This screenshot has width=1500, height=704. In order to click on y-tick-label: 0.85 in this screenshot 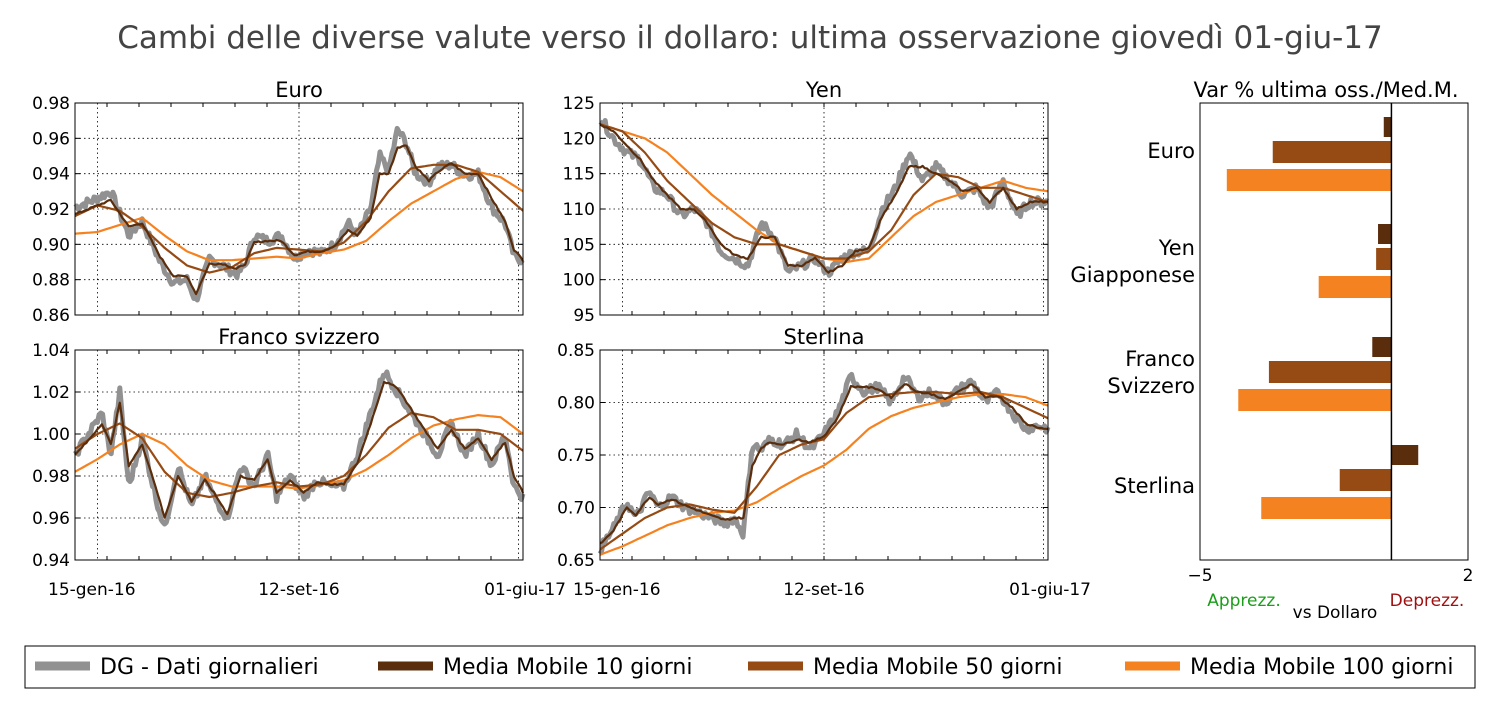, I will do `click(576, 351)`.